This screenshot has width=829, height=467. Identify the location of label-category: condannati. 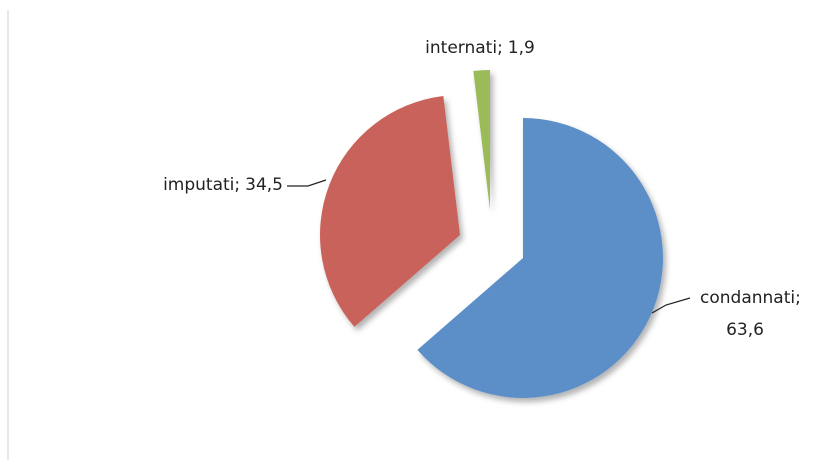
(747, 298).